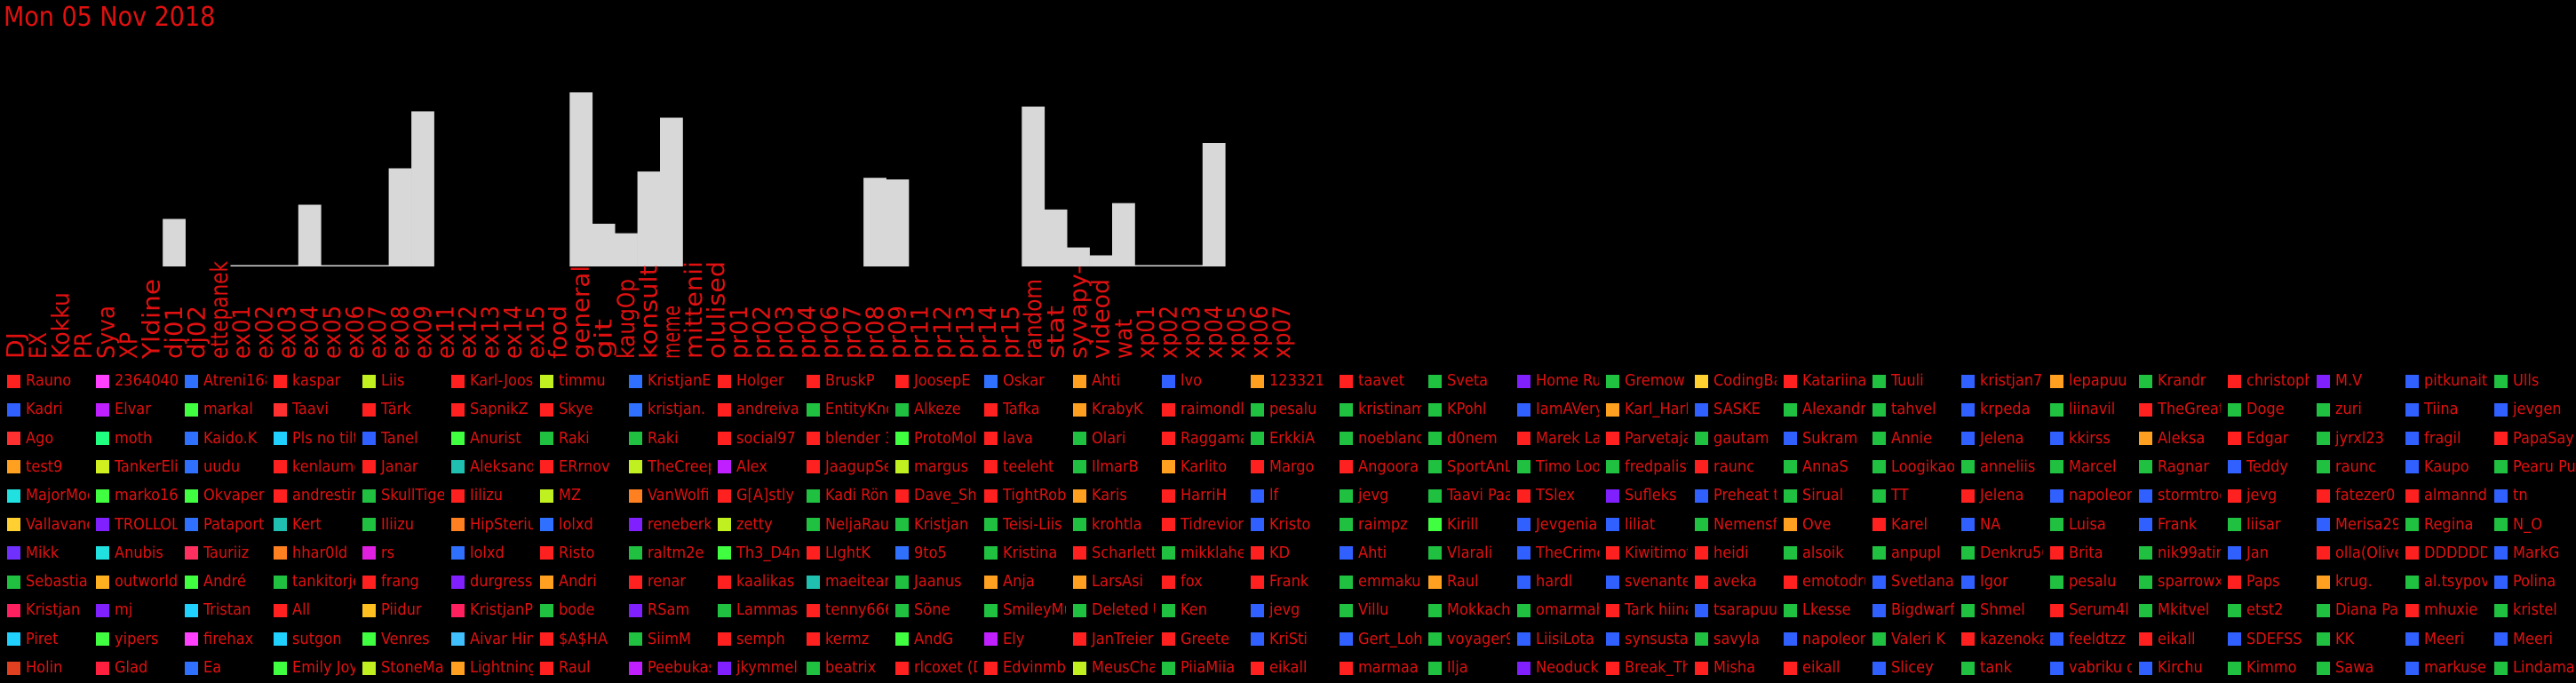  Describe the element at coordinates (847, 467) in the screenshot. I see `legend-item: JaagupSel` at that location.